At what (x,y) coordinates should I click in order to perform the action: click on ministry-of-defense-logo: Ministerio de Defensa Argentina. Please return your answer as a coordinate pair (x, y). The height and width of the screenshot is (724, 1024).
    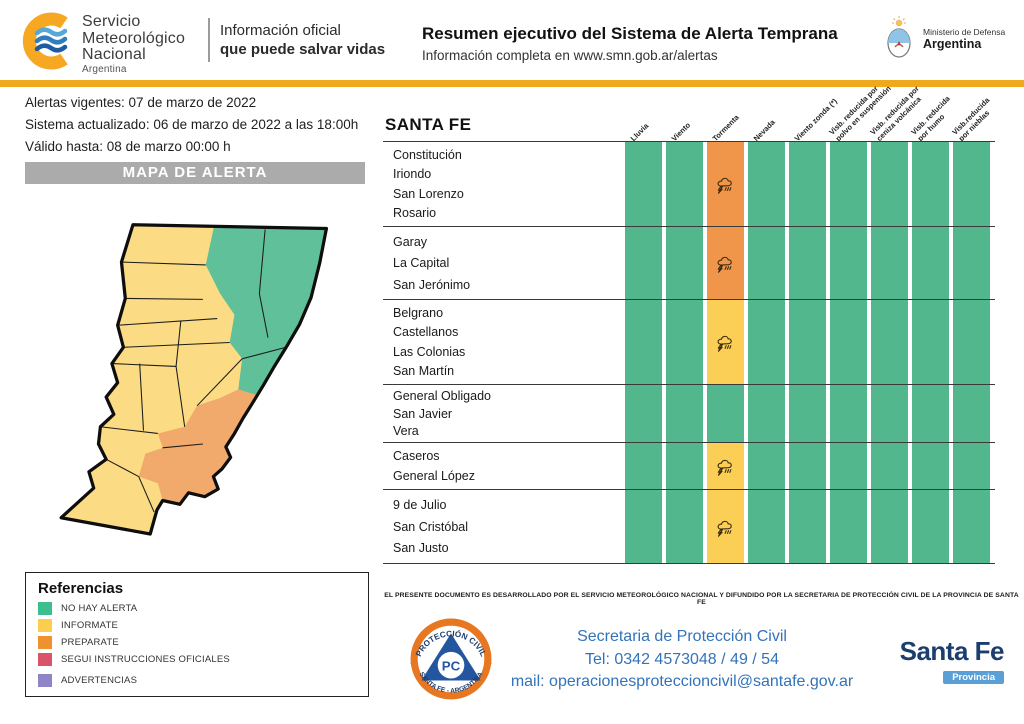
    Looking at the image, I should click on (943, 39).